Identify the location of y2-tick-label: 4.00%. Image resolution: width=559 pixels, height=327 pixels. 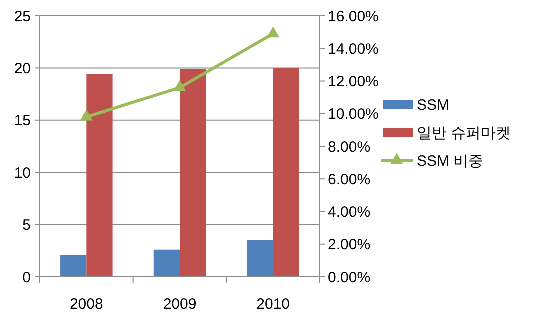
(349, 212).